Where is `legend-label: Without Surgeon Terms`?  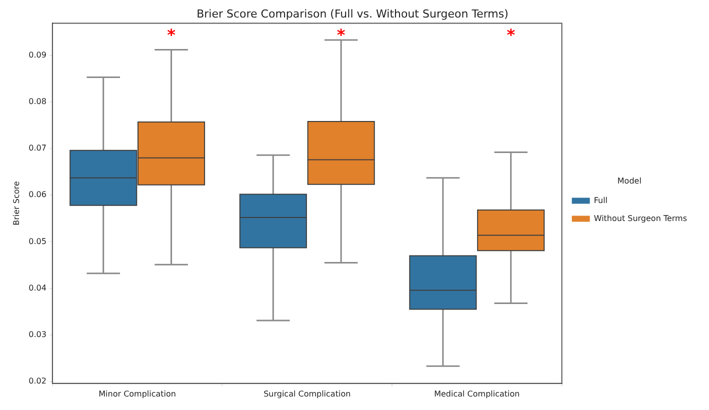 legend-label: Without Surgeon Terms is located at coordinates (640, 218).